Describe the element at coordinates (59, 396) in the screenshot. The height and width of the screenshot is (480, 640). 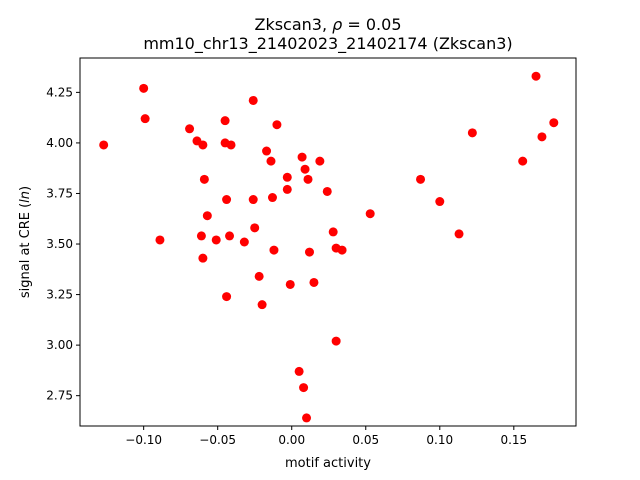
I see `y-tick-label: 2.75` at that location.